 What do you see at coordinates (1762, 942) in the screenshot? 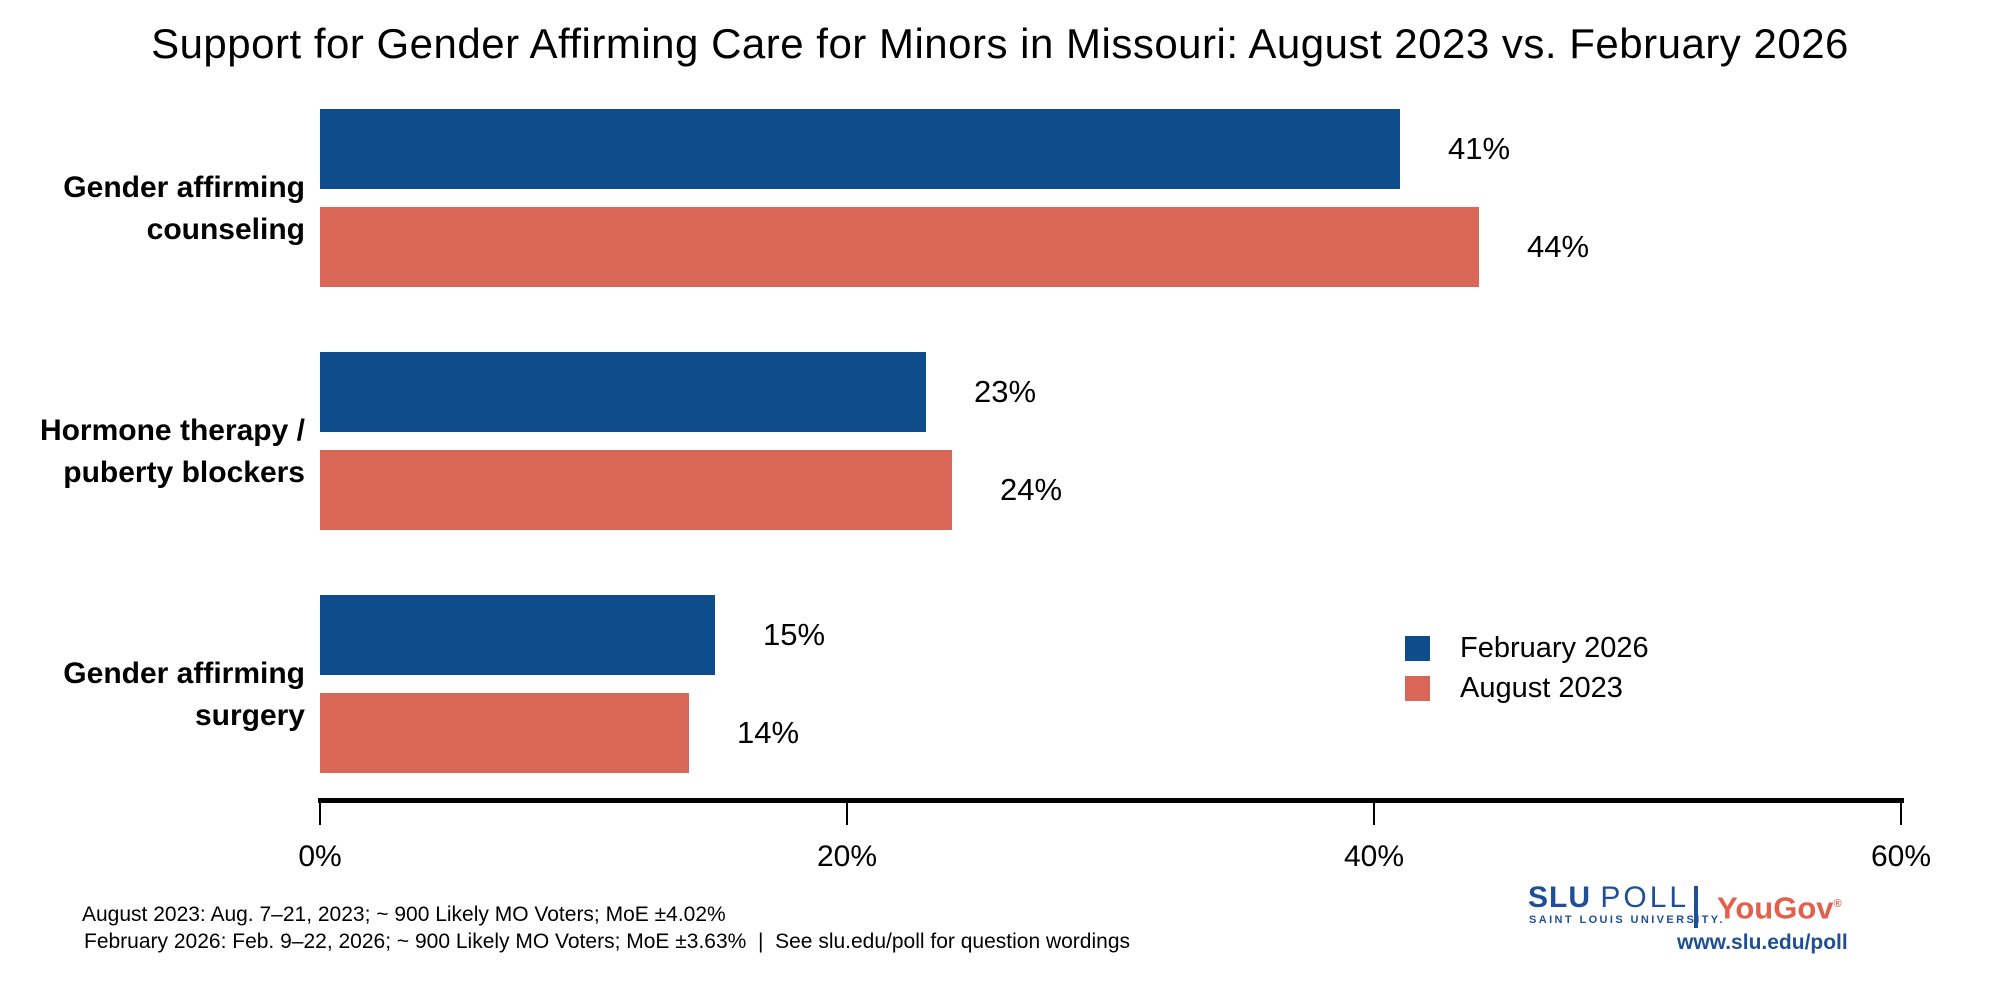
I see `slu-poll-url: www.slu.edu/poll` at bounding box center [1762, 942].